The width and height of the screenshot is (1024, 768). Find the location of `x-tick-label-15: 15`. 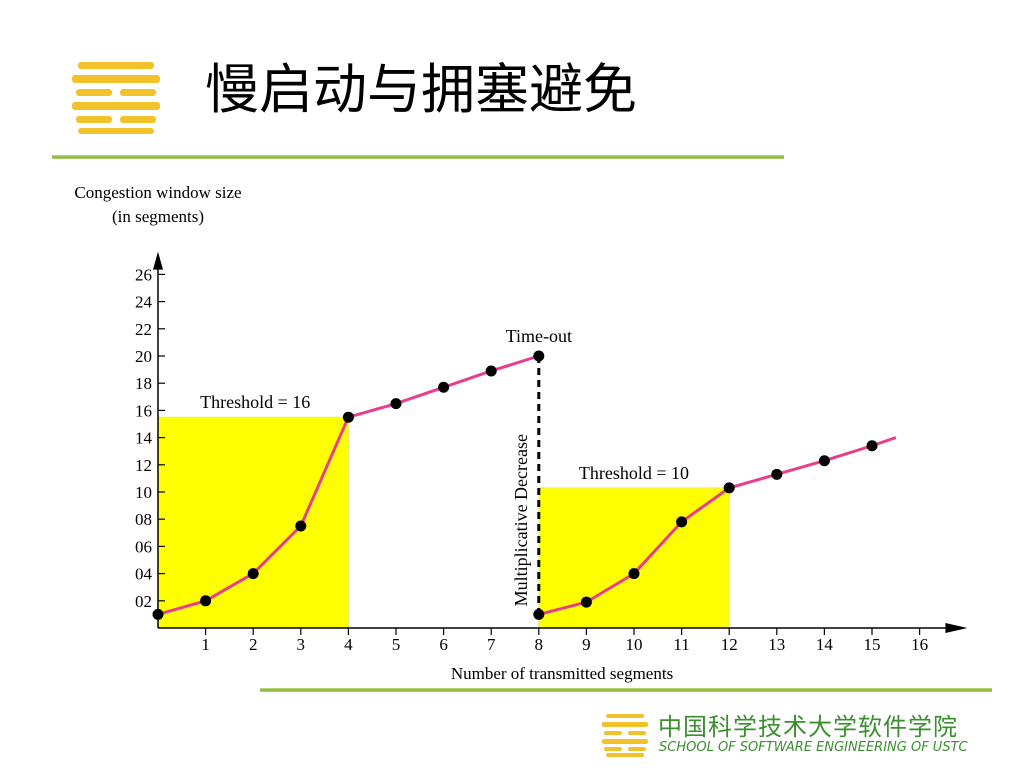

x-tick-label-15: 15 is located at coordinates (872, 644).